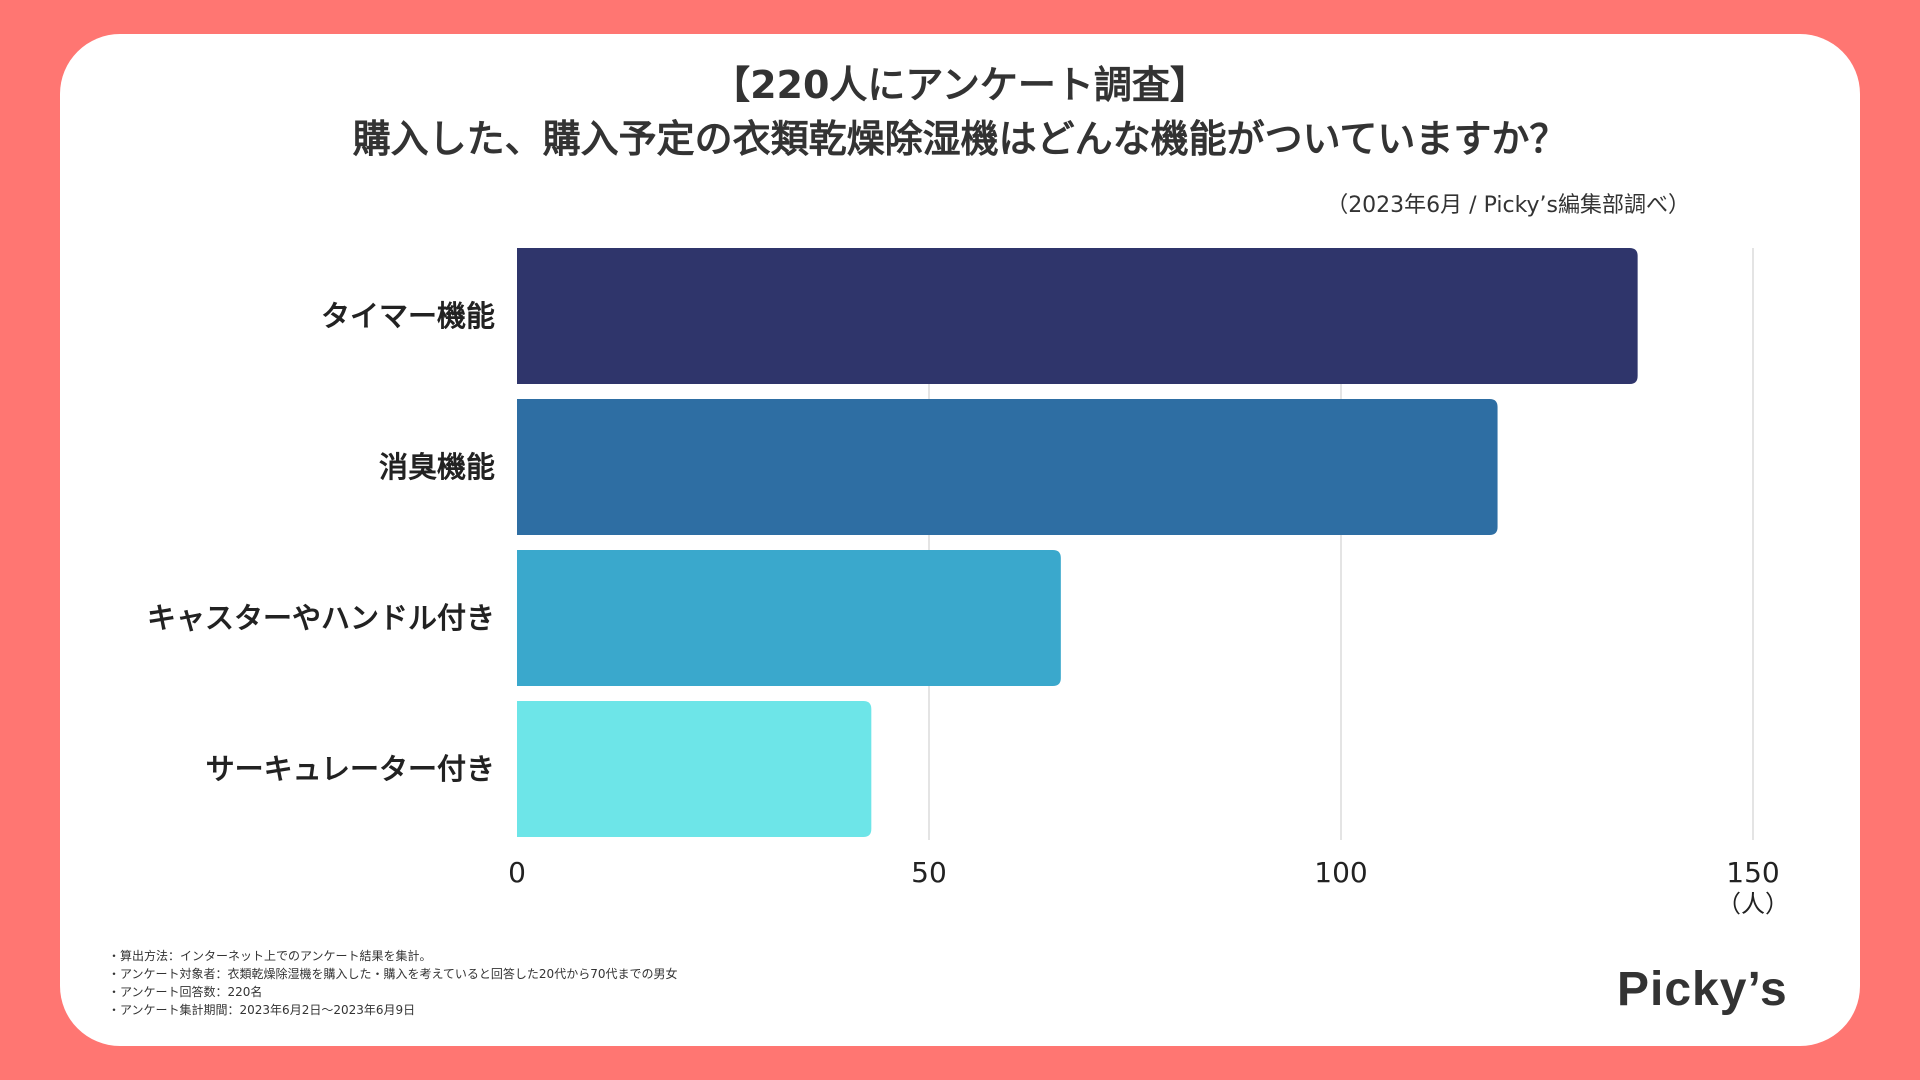 This screenshot has height=1080, width=1920. What do you see at coordinates (1340, 872) in the screenshot?
I see `tick-label: 100` at bounding box center [1340, 872].